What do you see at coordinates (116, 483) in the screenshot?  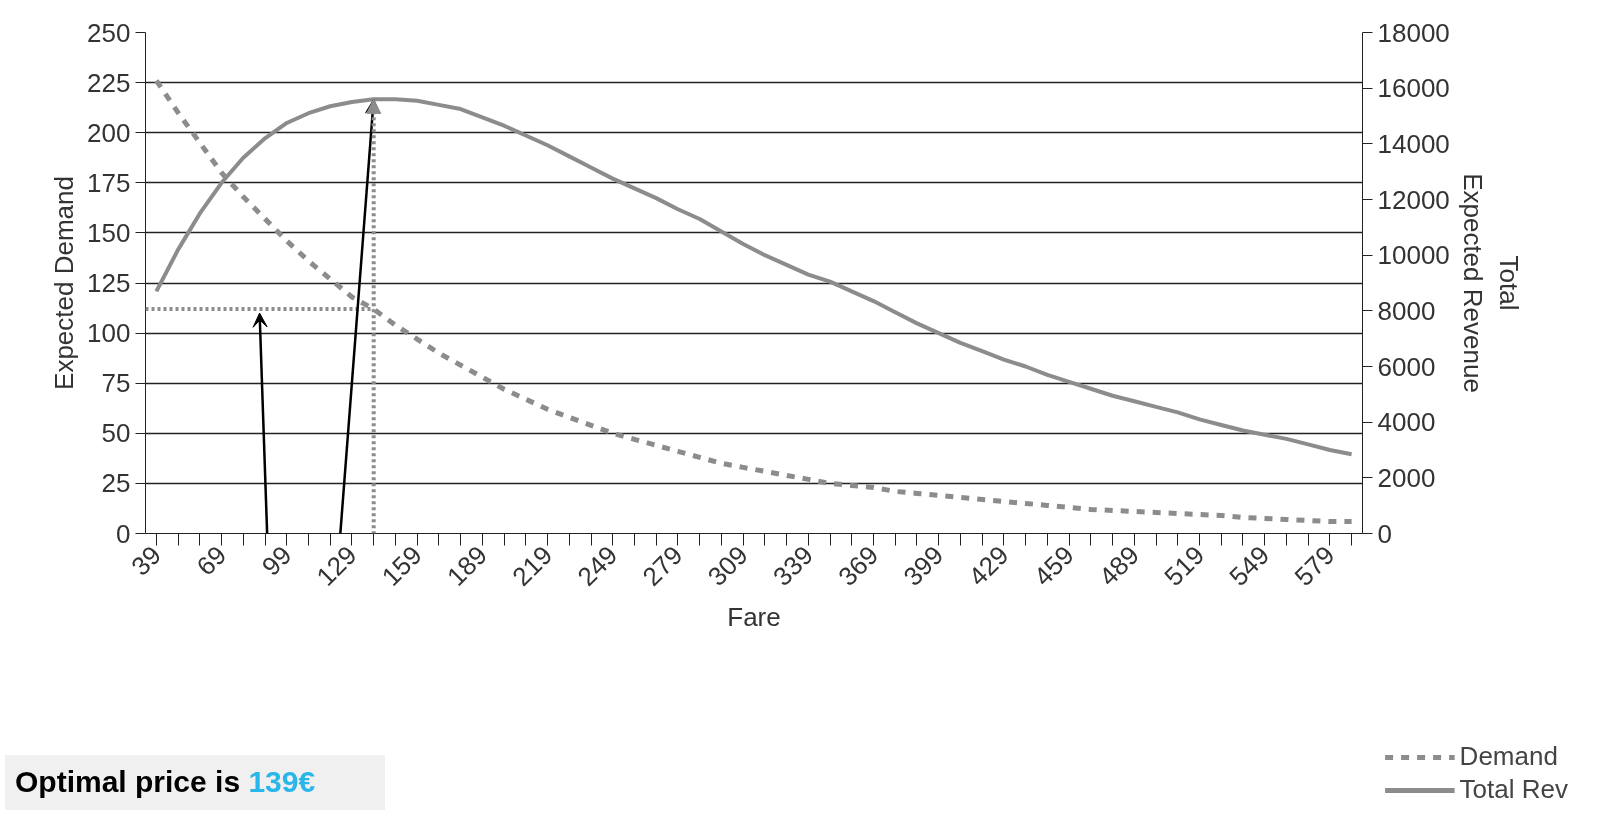 I see `y-tick-label: 25` at bounding box center [116, 483].